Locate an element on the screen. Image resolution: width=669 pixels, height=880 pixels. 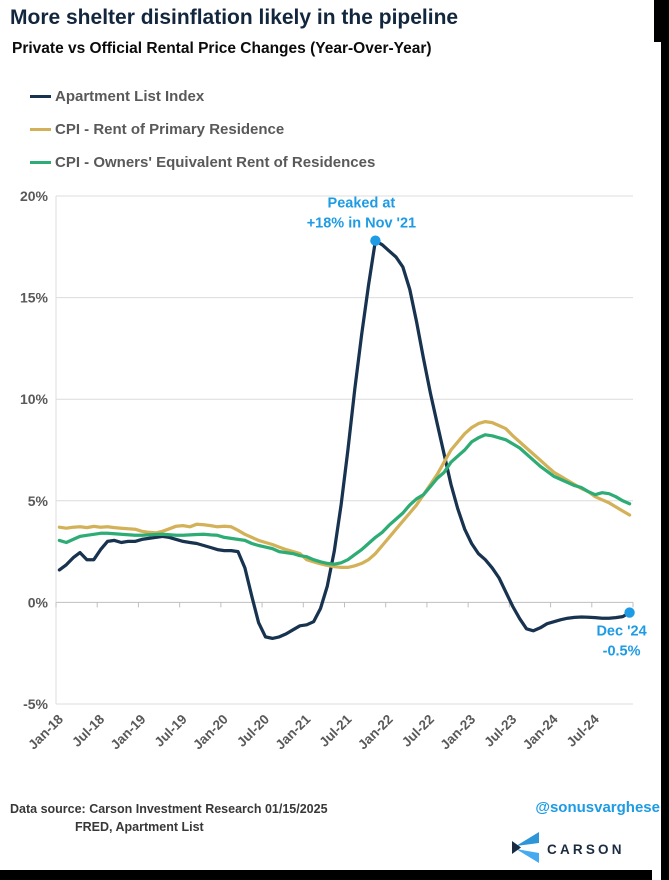
svg-text: Jan-20 is located at coordinates (210, 732).